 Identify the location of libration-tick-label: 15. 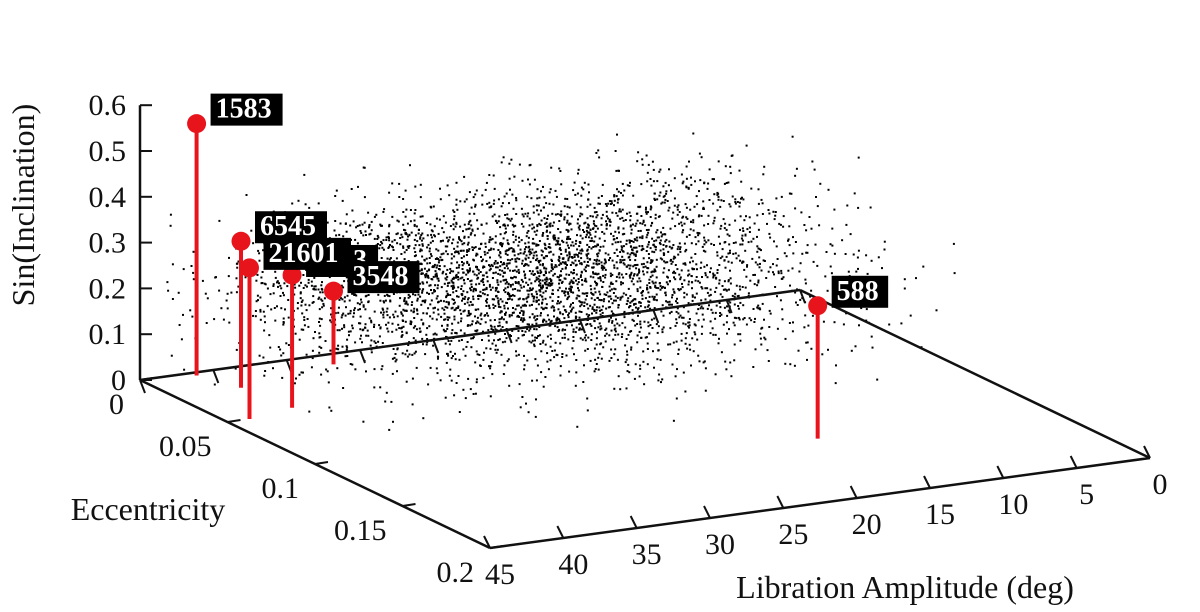
(940, 514).